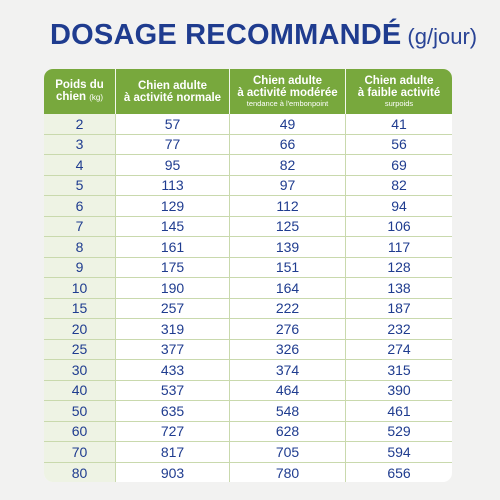 This screenshot has height=500, width=500. What do you see at coordinates (399, 103) in the screenshot?
I see `header-low-sub: surpoids` at bounding box center [399, 103].